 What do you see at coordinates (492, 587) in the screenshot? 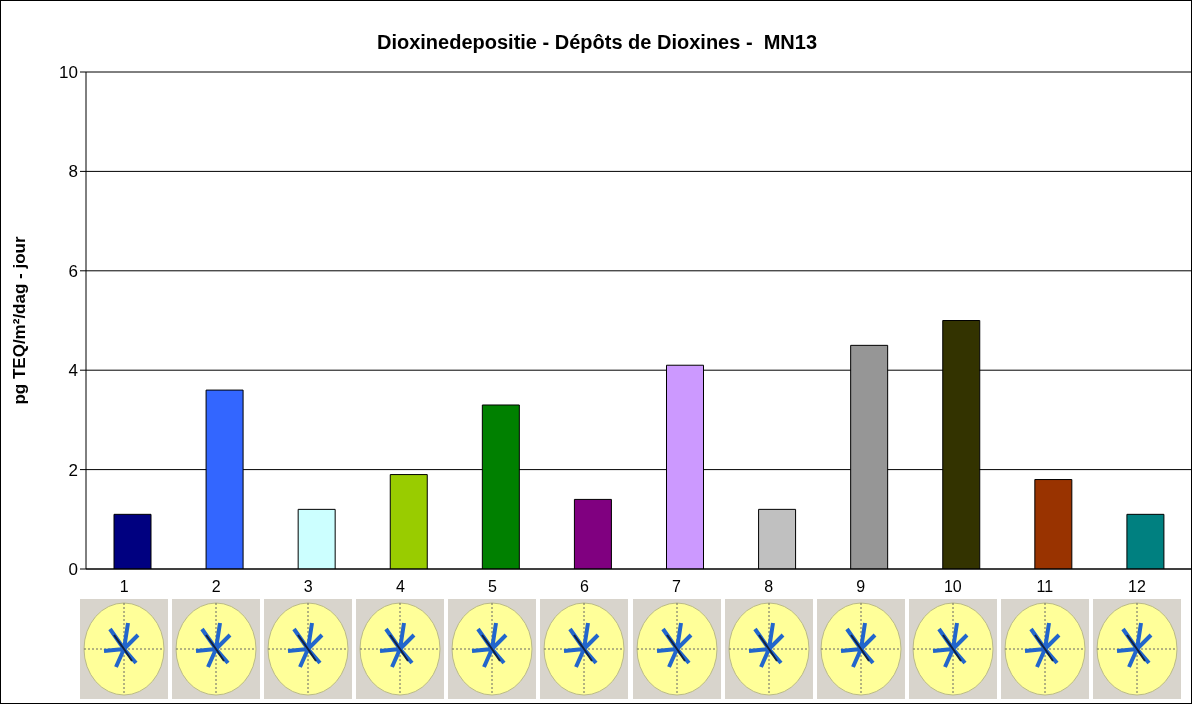
I see `x-tick-label: 5` at bounding box center [492, 587].